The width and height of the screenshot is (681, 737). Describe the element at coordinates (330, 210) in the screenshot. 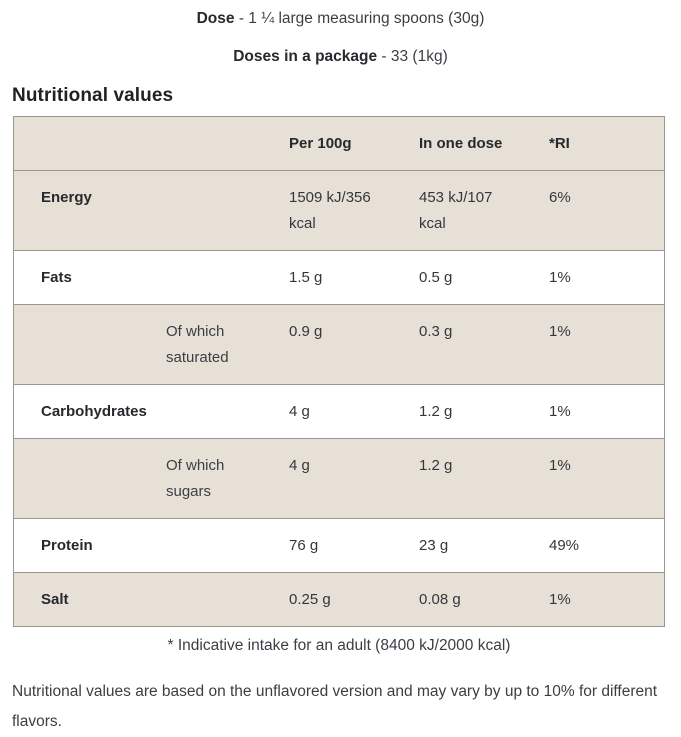

I see `row-per-100g-cell: 1509 kJ/356 kcal` at that location.